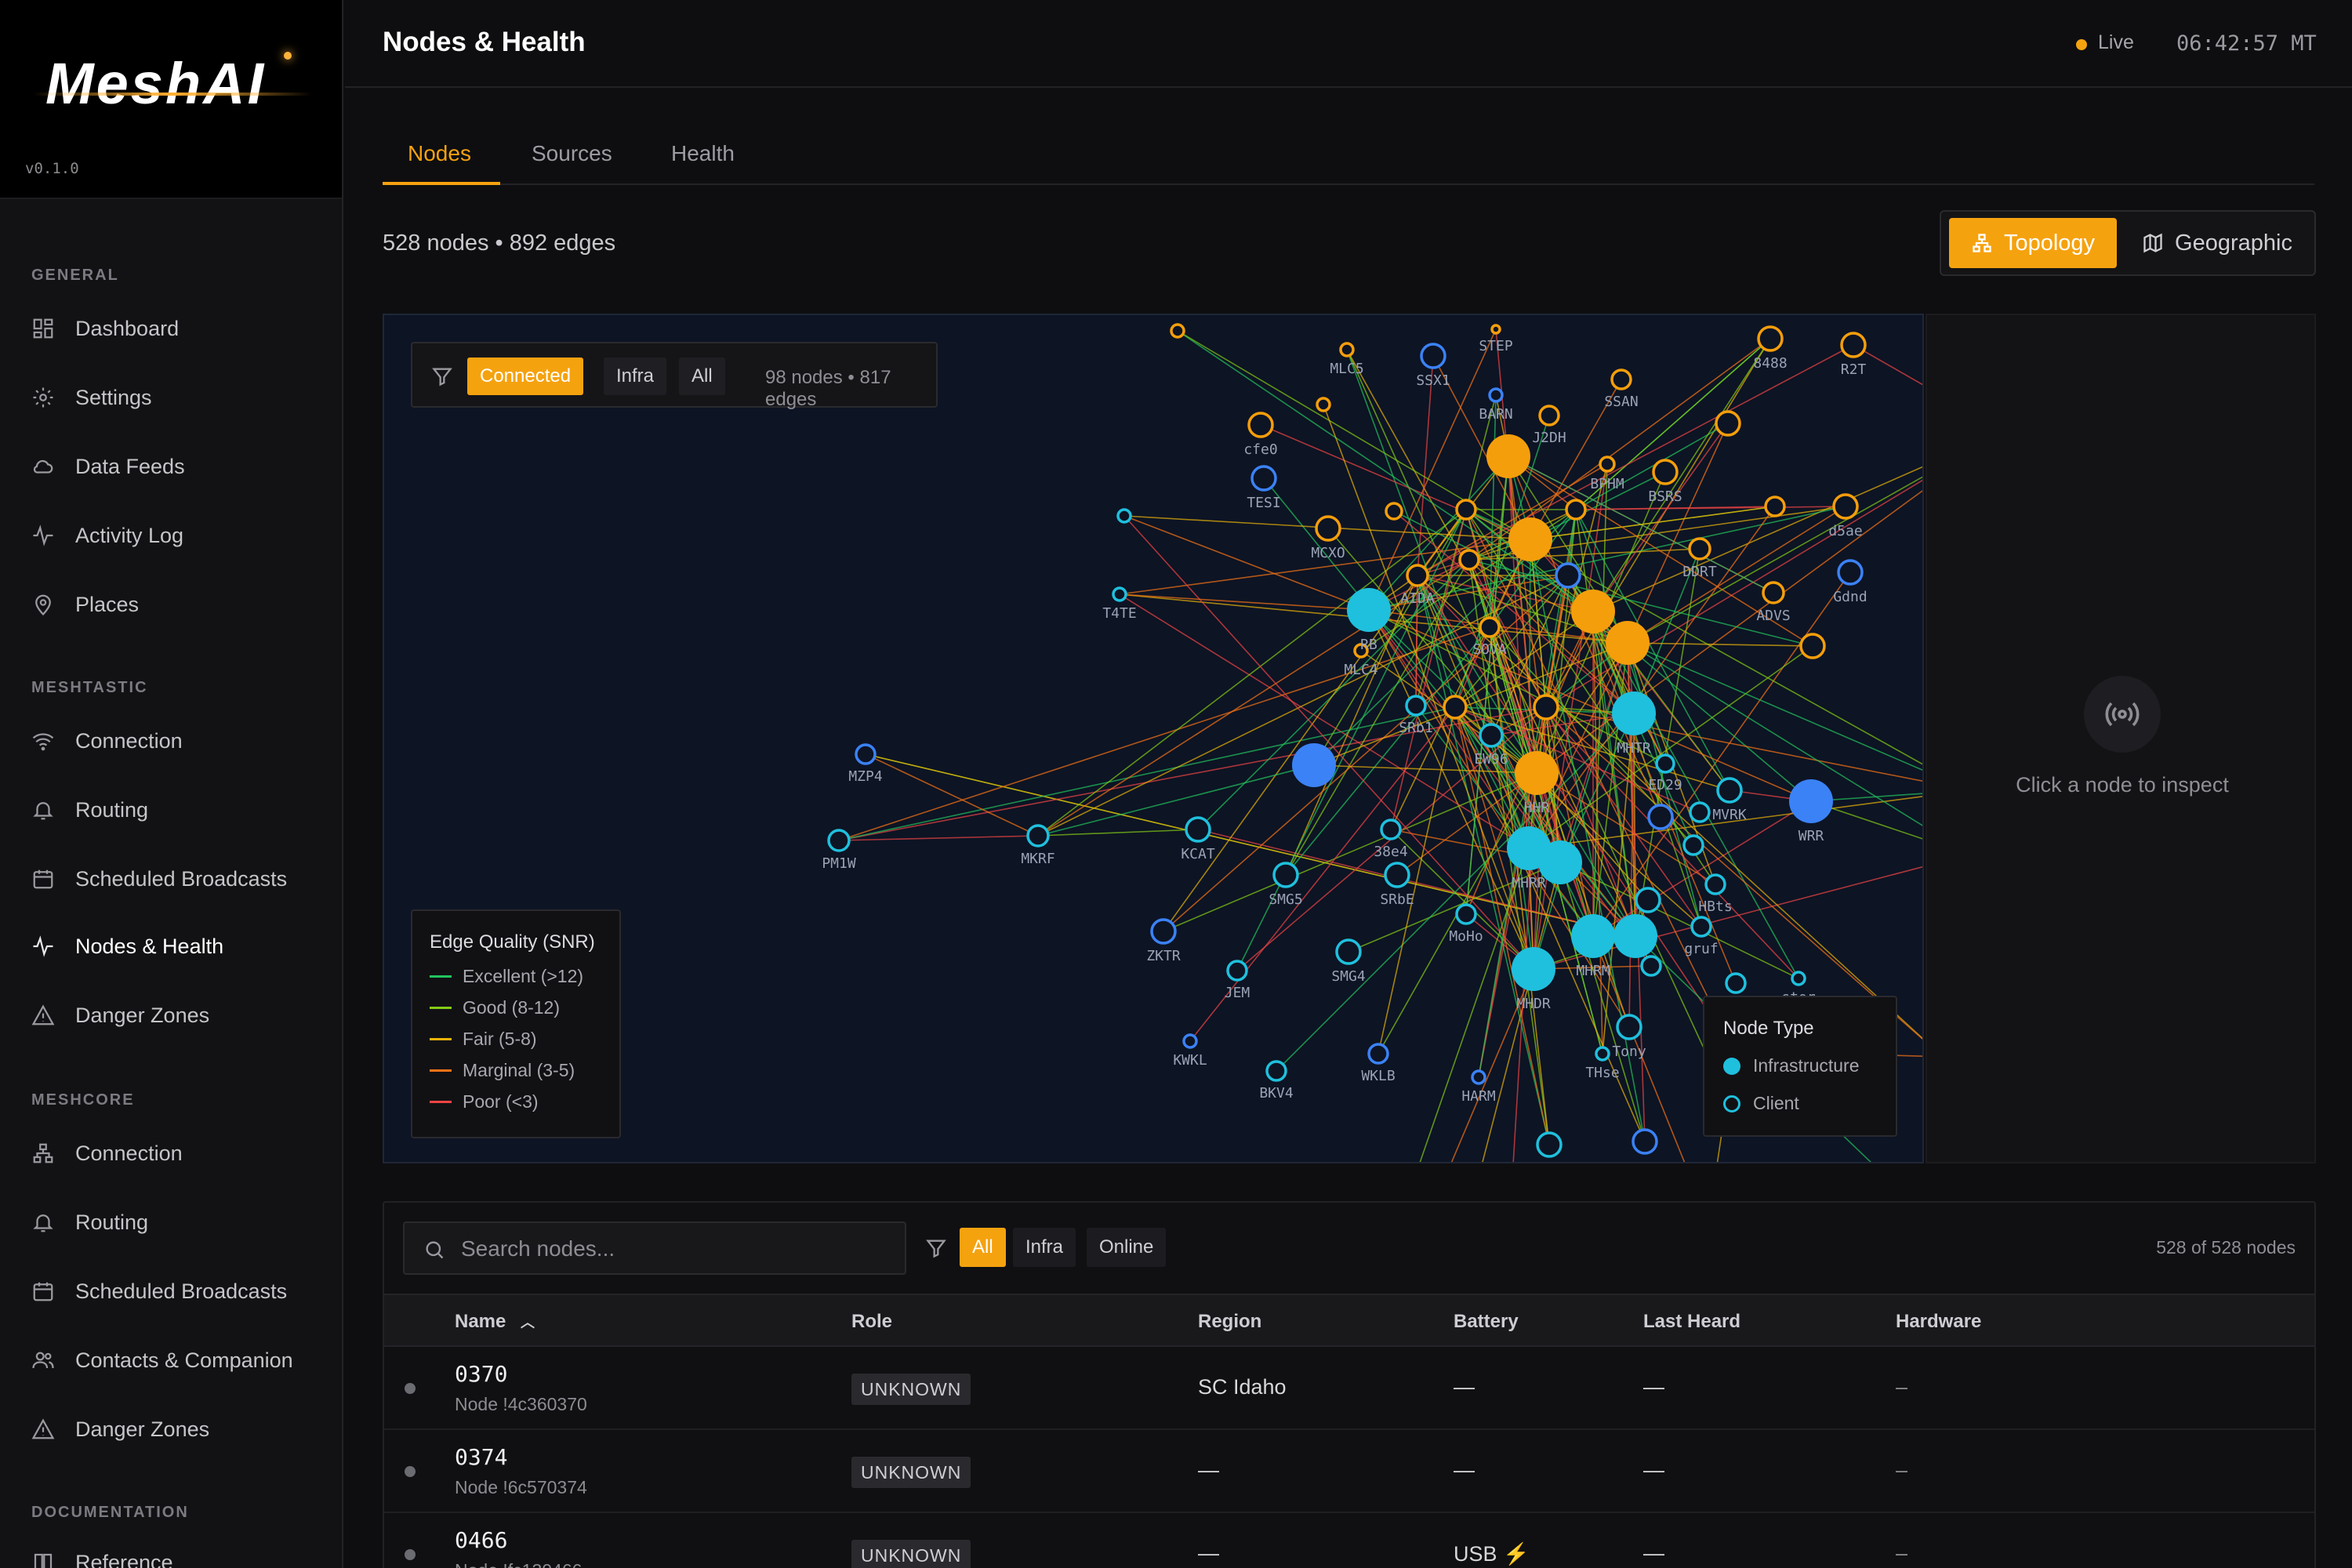 This screenshot has height=1568, width=2352. What do you see at coordinates (171, 740) in the screenshot?
I see `sidebar-item-meshtastic-connection: Connection` at bounding box center [171, 740].